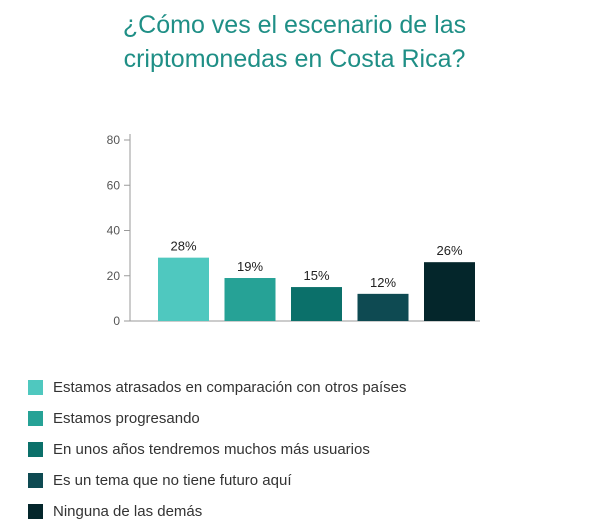  What do you see at coordinates (217, 418) in the screenshot?
I see `legend-item-2: Estamos progresando` at bounding box center [217, 418].